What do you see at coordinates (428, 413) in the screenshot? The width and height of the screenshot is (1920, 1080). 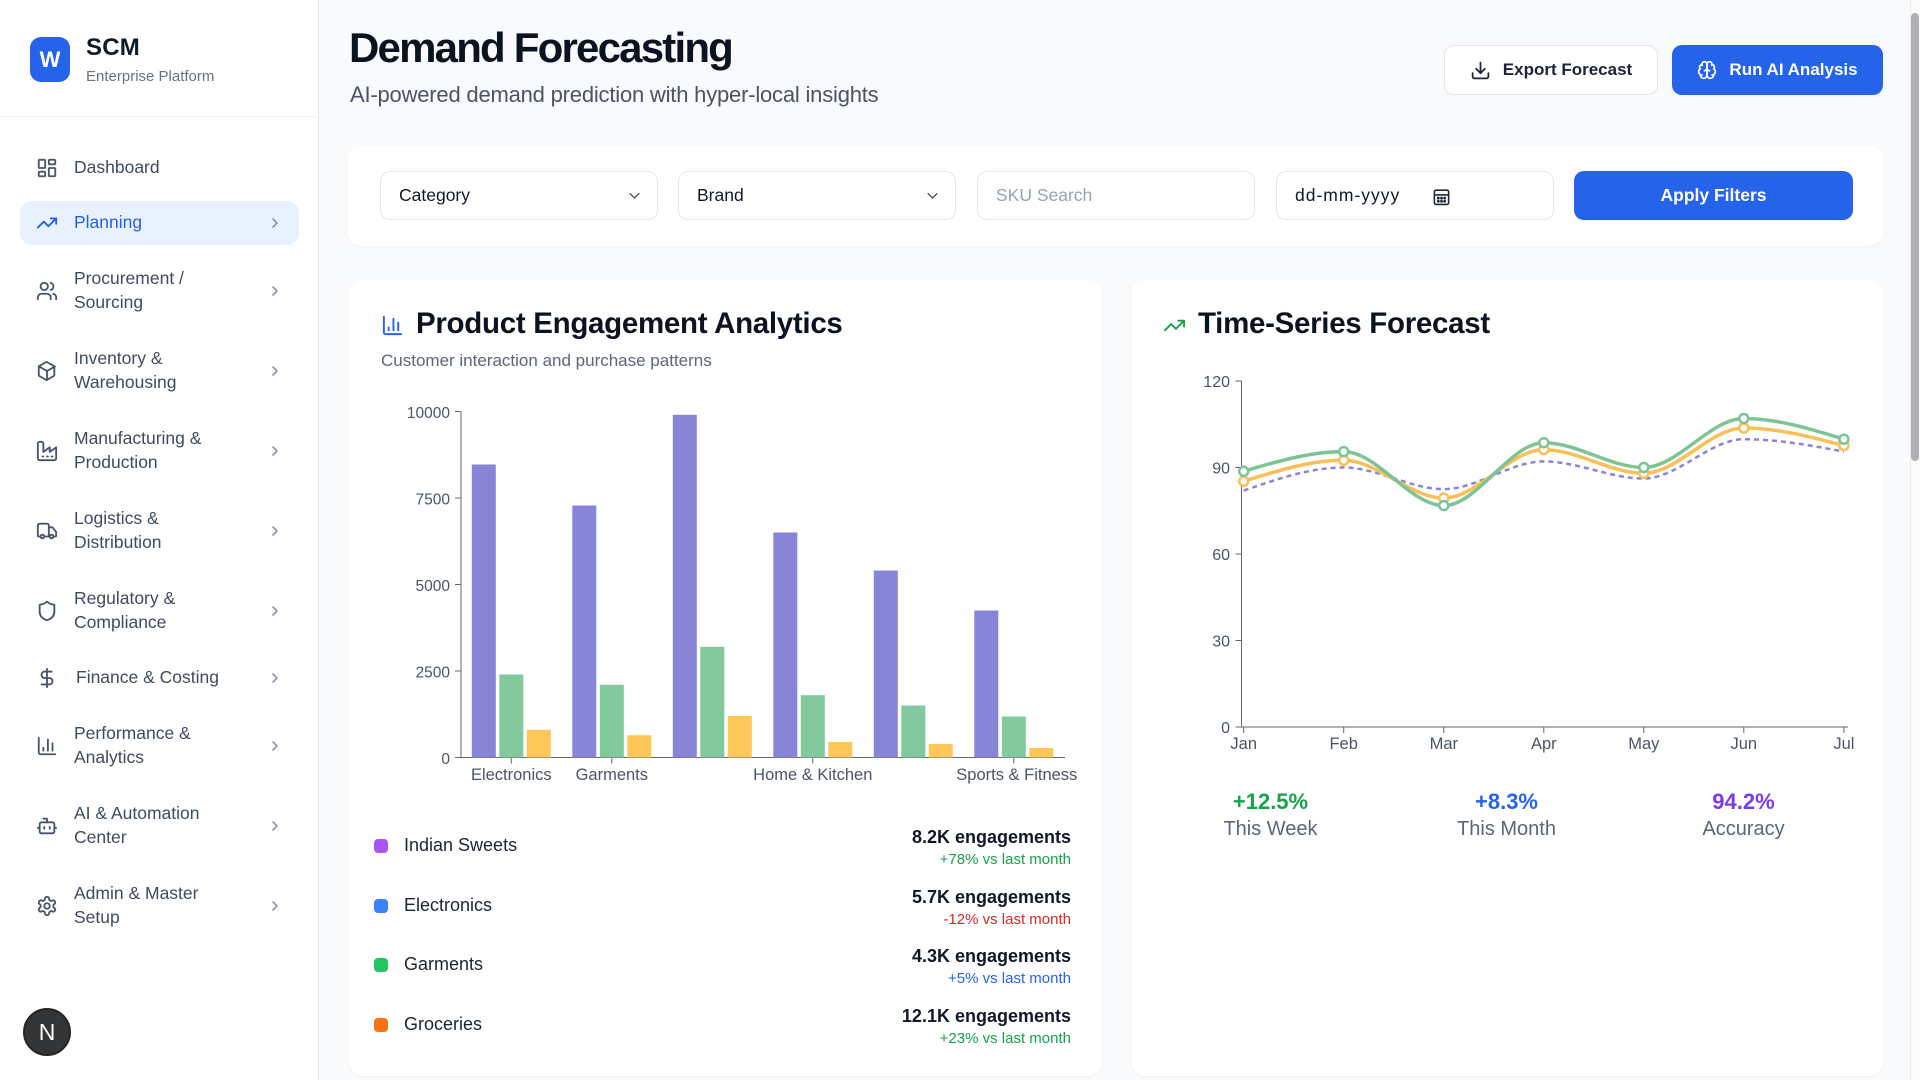 I see `svg-text: 10000` at bounding box center [428, 413].